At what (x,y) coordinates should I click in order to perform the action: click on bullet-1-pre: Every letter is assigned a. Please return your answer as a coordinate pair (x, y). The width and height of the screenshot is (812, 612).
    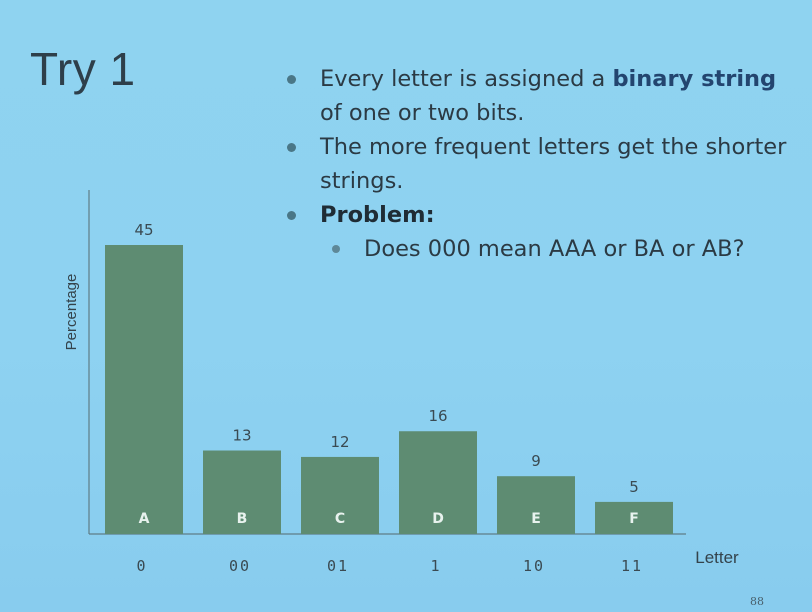
    Looking at the image, I should click on (466, 79).